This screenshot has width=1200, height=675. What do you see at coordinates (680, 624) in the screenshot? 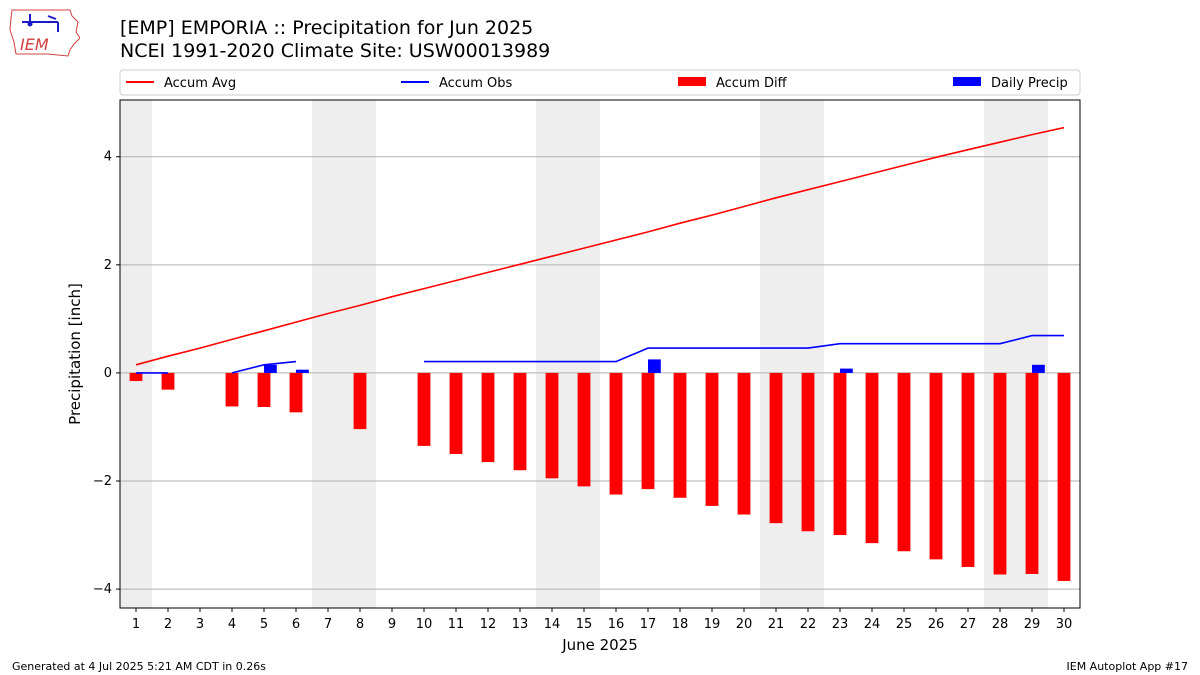
I see `x-tick-label: 18` at bounding box center [680, 624].